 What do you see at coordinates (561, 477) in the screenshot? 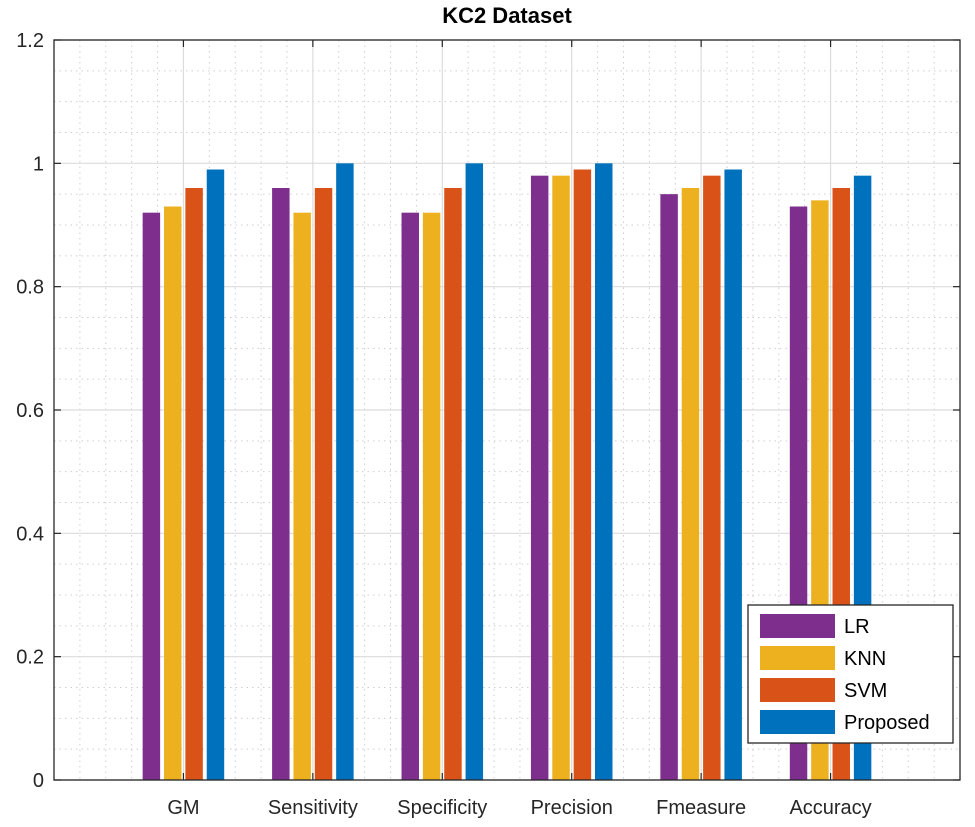
I see `bar-knn-precision` at bounding box center [561, 477].